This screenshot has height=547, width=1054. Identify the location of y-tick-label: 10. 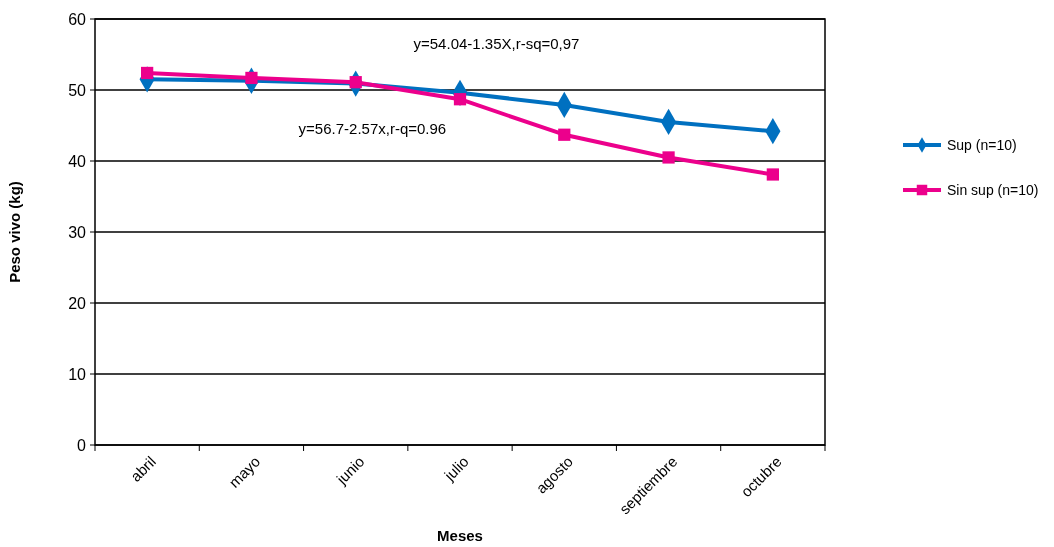
(77, 374).